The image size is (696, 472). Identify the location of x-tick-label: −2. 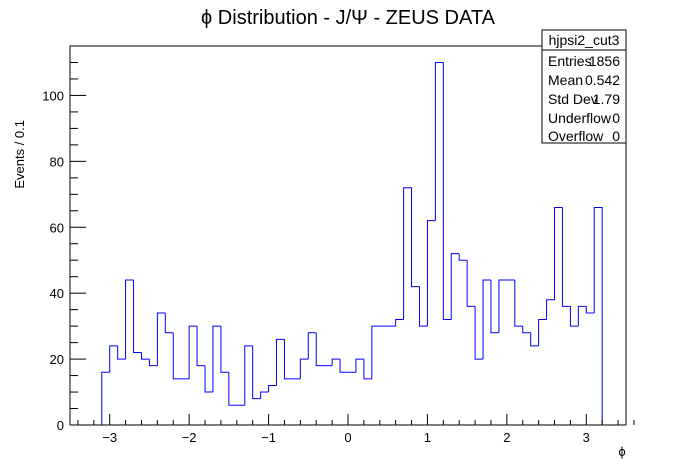
(189, 437).